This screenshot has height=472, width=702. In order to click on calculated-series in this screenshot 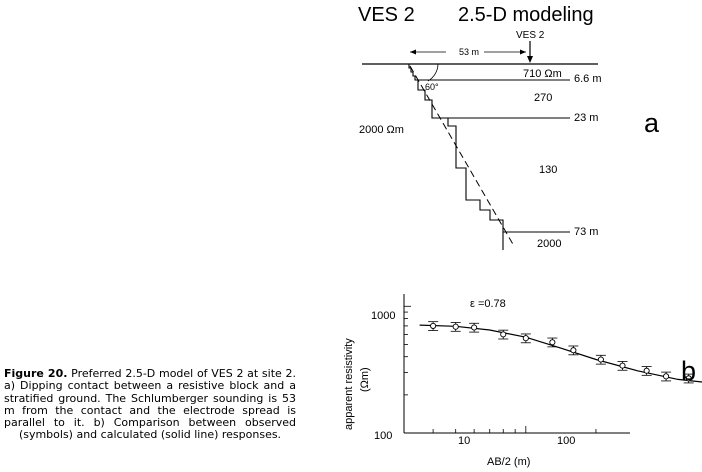, I will do `click(560, 353)`.